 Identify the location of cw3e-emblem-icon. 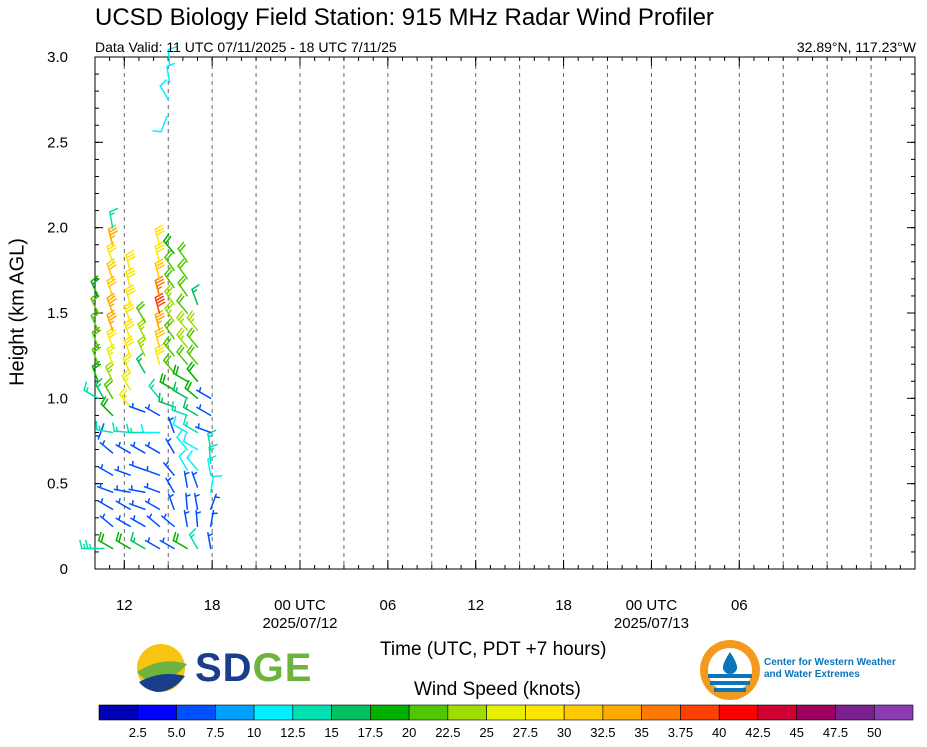
(730, 670).